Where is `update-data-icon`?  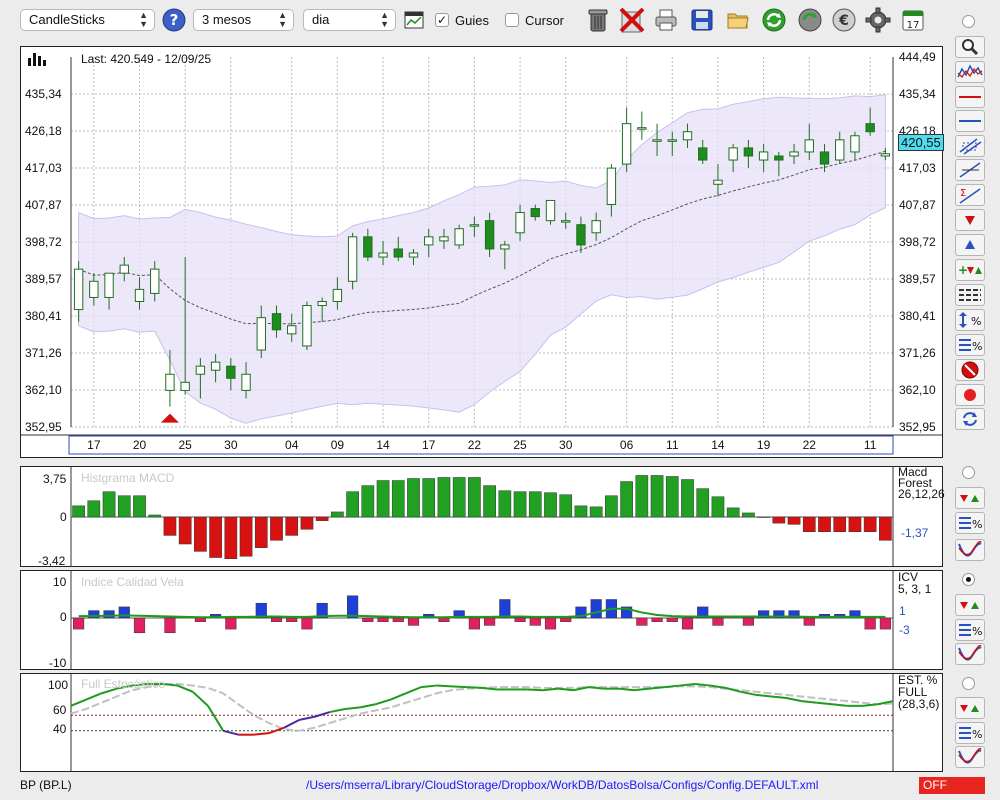
update-data-icon is located at coordinates (810, 20).